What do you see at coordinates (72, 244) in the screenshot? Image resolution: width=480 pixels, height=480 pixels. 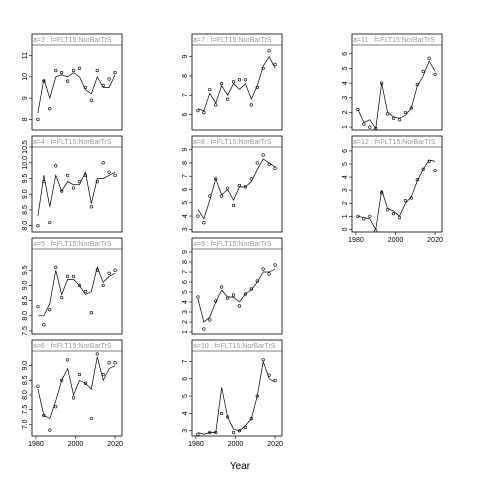 I see `strip-label: a=5 : f=FLT15:NorBarTrS` at bounding box center [72, 244].